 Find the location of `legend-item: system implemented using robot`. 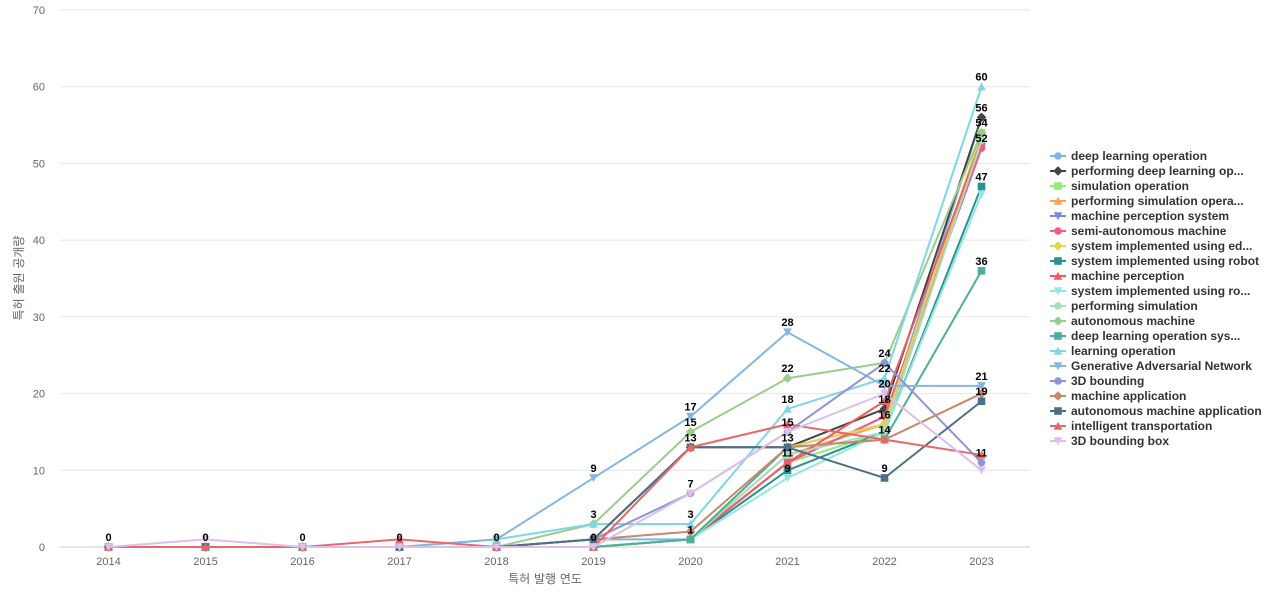

legend-item: system implemented using robot is located at coordinates (1154, 261).